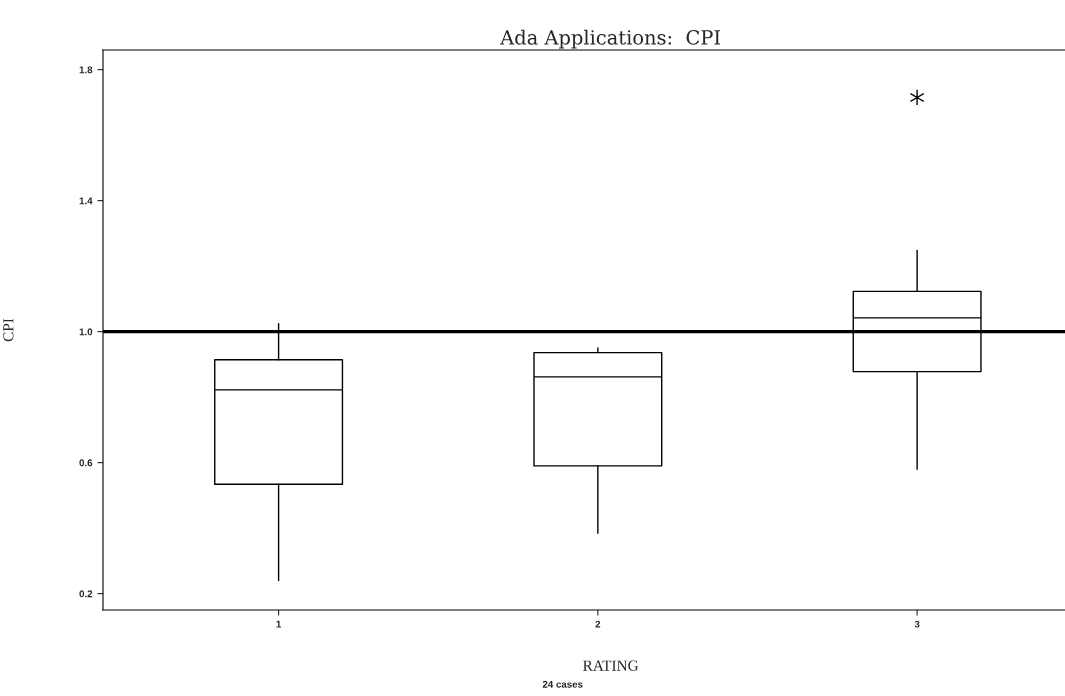  I want to click on y-tick-label: 1.0, so click(86, 332).